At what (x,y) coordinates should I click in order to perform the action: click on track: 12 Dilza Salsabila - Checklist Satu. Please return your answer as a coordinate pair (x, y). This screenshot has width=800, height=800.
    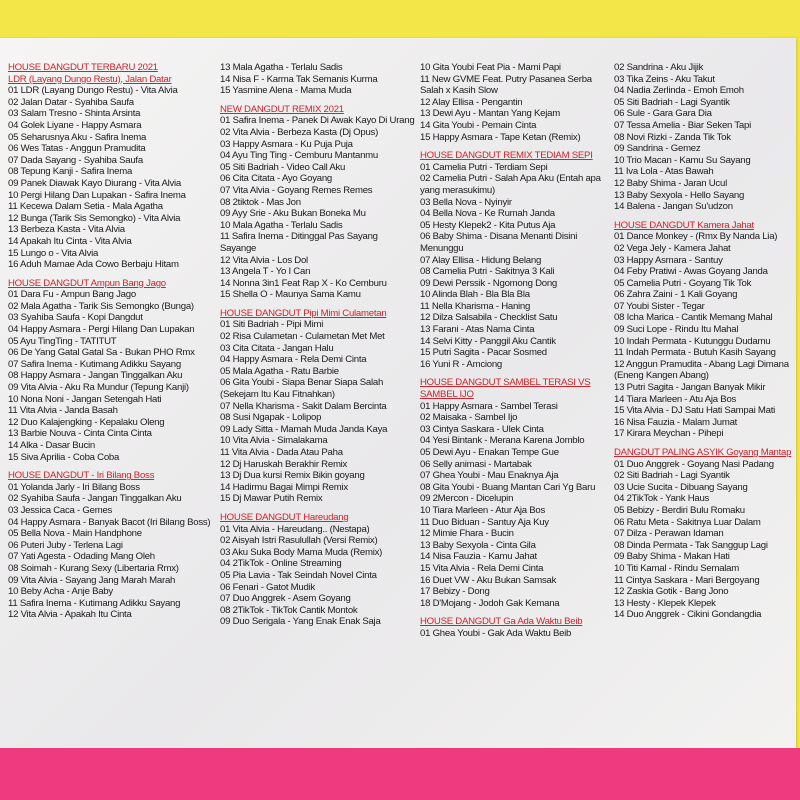
    Looking at the image, I should click on (489, 318).